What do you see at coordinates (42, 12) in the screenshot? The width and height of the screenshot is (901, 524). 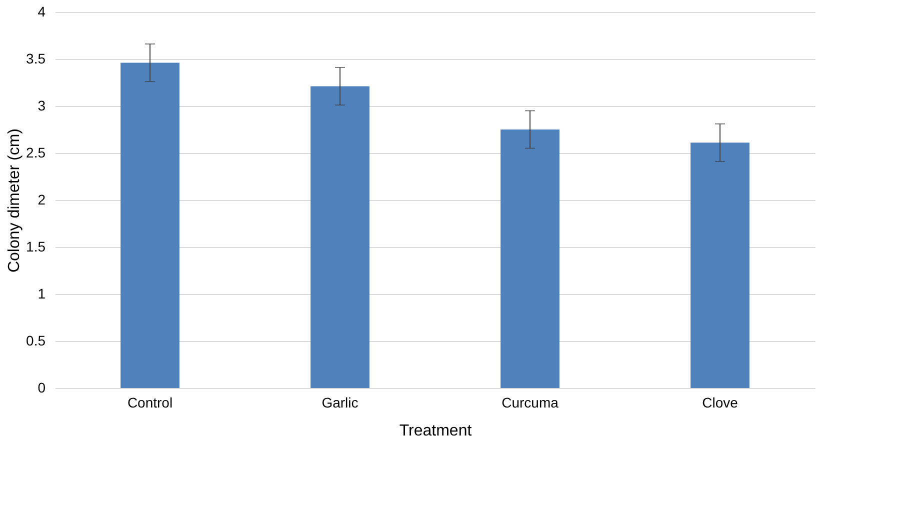 I see `y-tick-label: 4` at bounding box center [42, 12].